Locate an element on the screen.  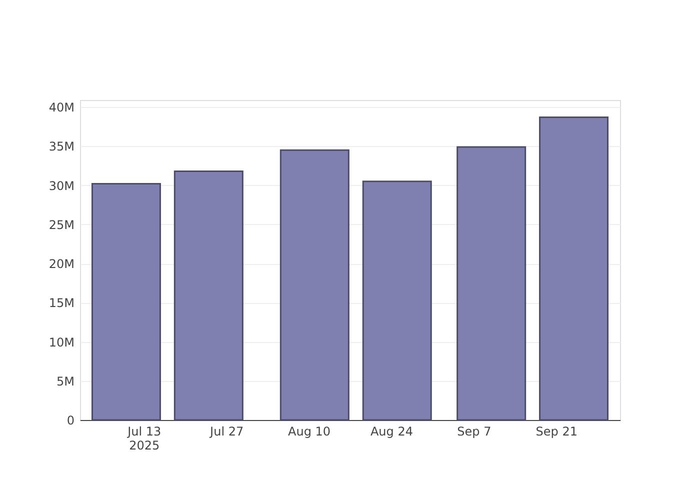
y-tick-label: 0 is located at coordinates (70, 421).